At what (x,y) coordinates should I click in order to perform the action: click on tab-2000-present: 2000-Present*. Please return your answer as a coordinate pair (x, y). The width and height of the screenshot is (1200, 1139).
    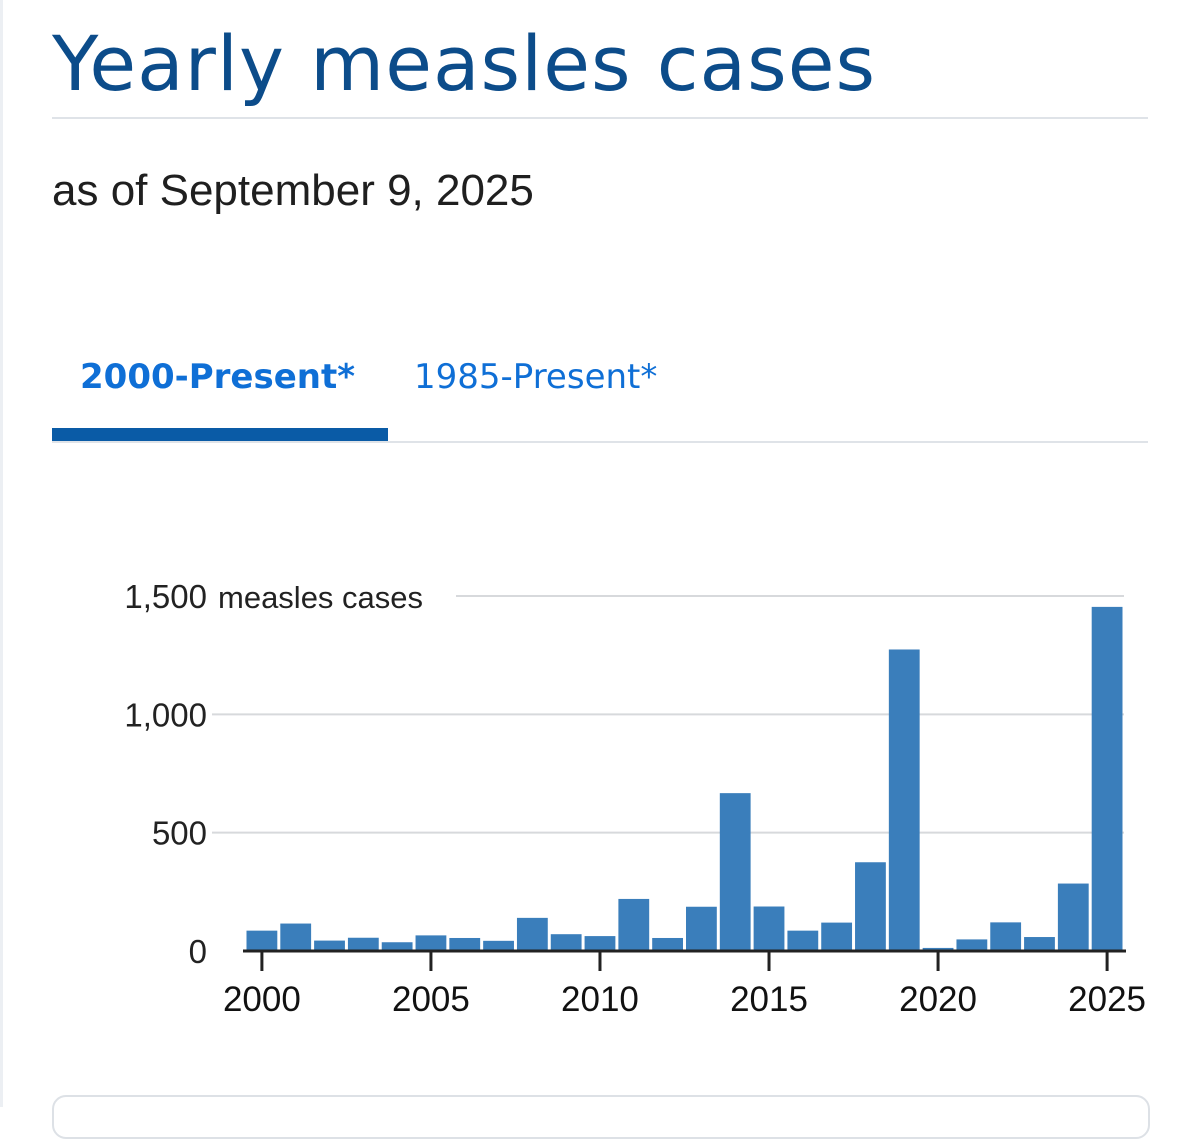
    Looking at the image, I should click on (220, 391).